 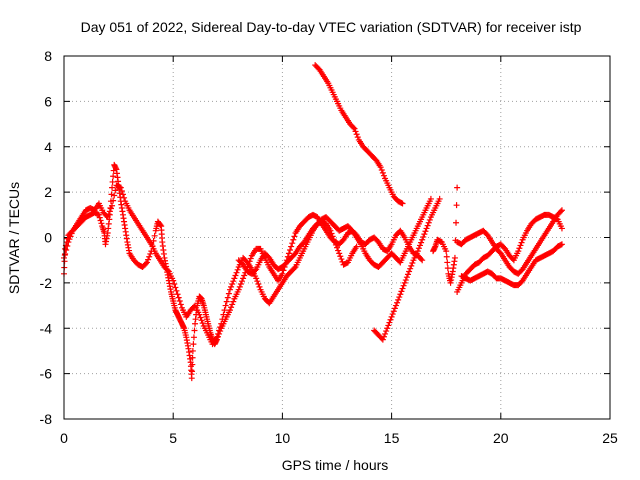 I want to click on y-tick-label: 6, so click(x=48, y=101).